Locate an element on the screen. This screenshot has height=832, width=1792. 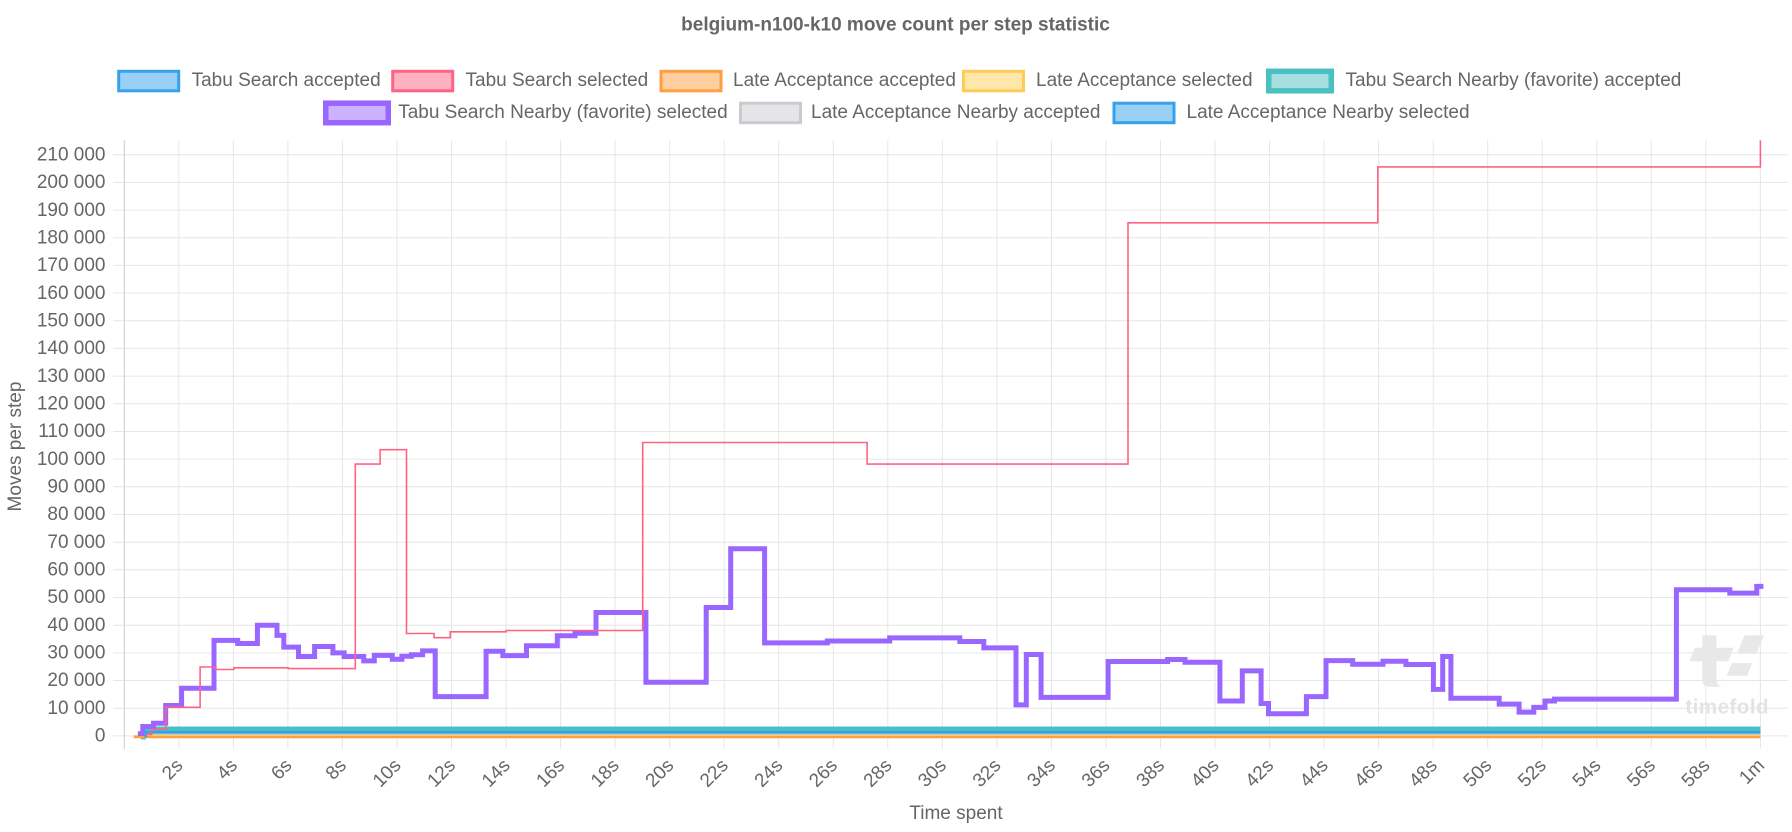
svg-text: 150 000 is located at coordinates (71, 321).